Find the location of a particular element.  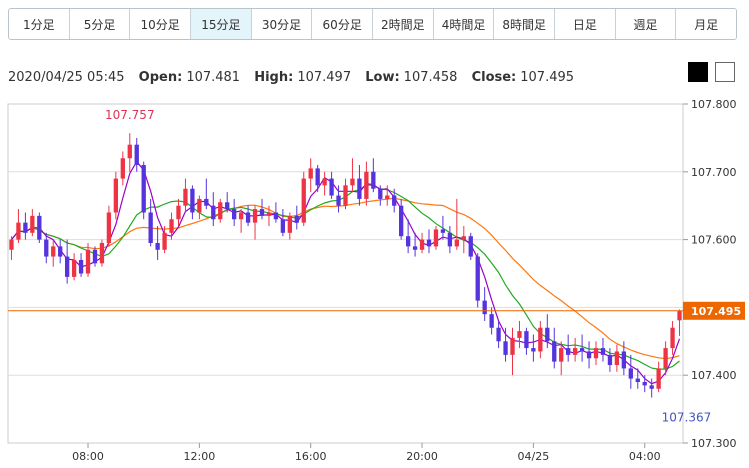

x-tick-label: 20:00 is located at coordinates (422, 456).